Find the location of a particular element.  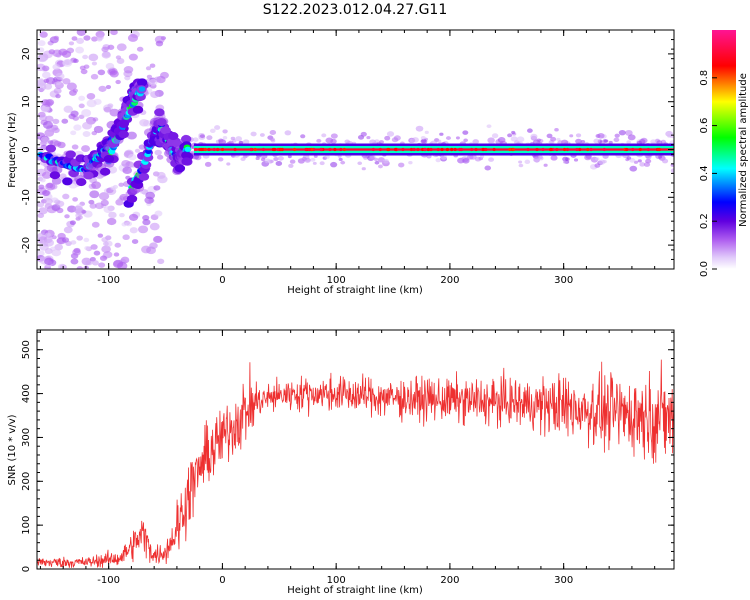

x-tick-label: 100 is located at coordinates (336, 280).